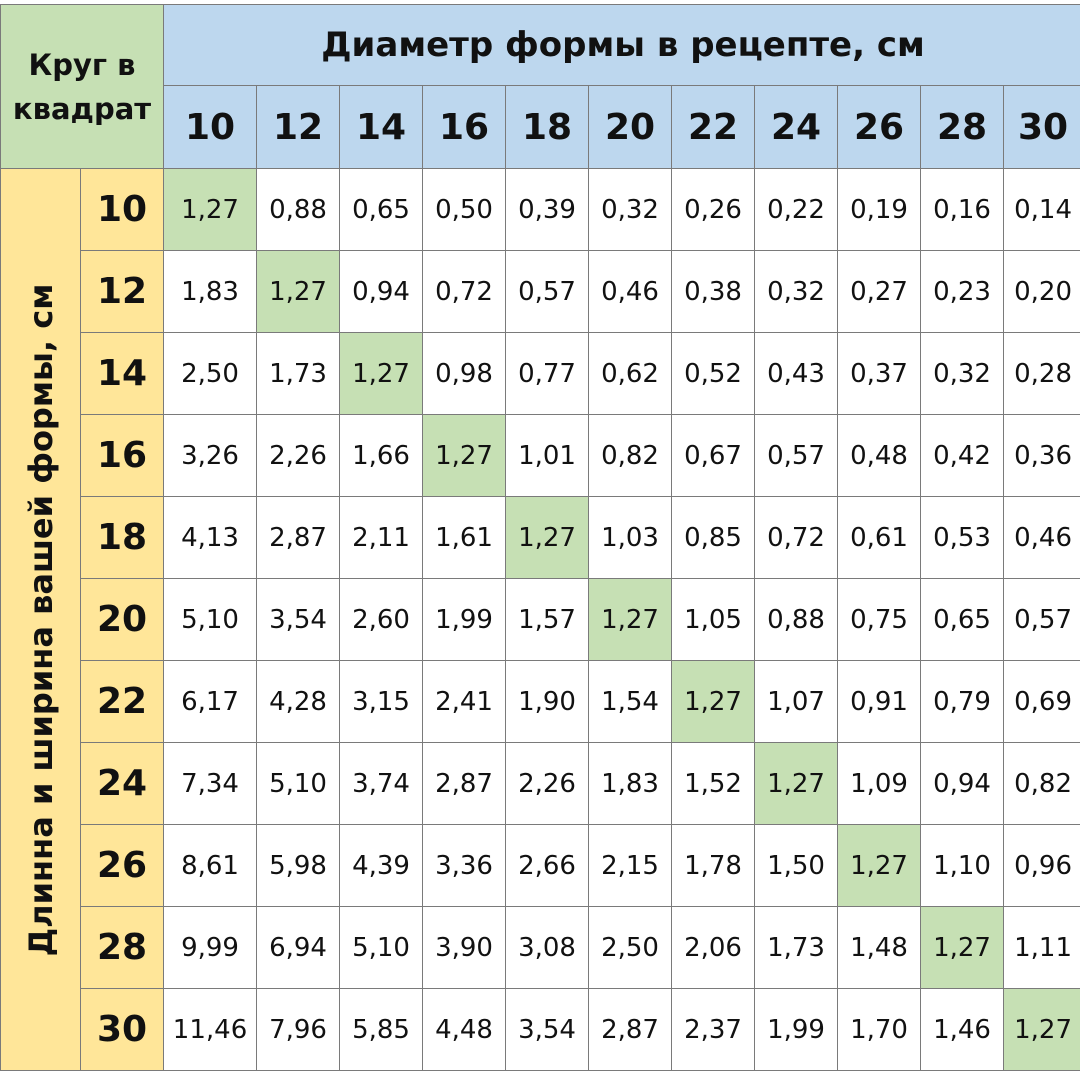 The height and width of the screenshot is (1080, 1080). Describe the element at coordinates (962, 127) in the screenshot. I see `column-header: 28` at that location.